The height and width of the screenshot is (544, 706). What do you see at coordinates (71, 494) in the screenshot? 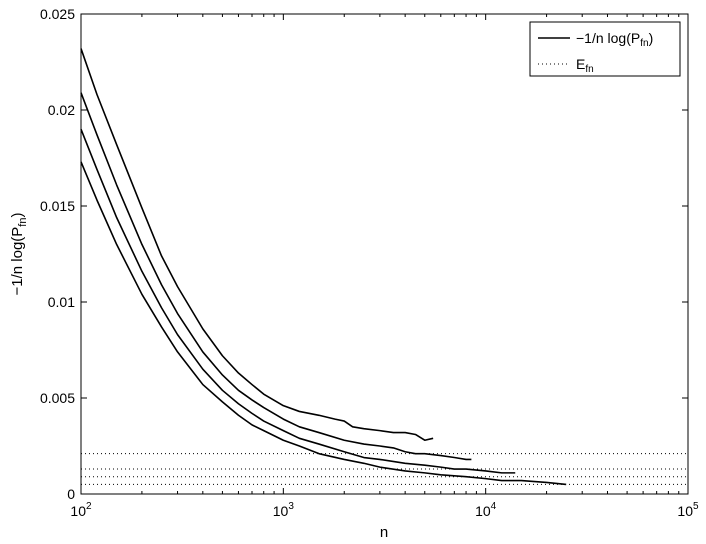
I see `y-tick-label-0: 0` at bounding box center [71, 494].